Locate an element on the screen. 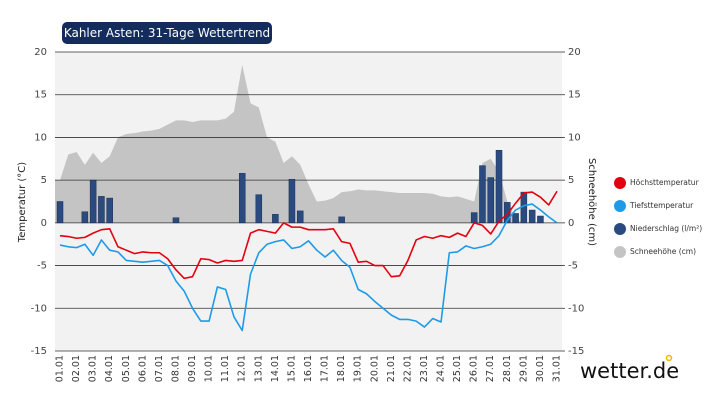 The width and height of the screenshot is (717, 403). y-tick-label: 20 is located at coordinates (40, 52).